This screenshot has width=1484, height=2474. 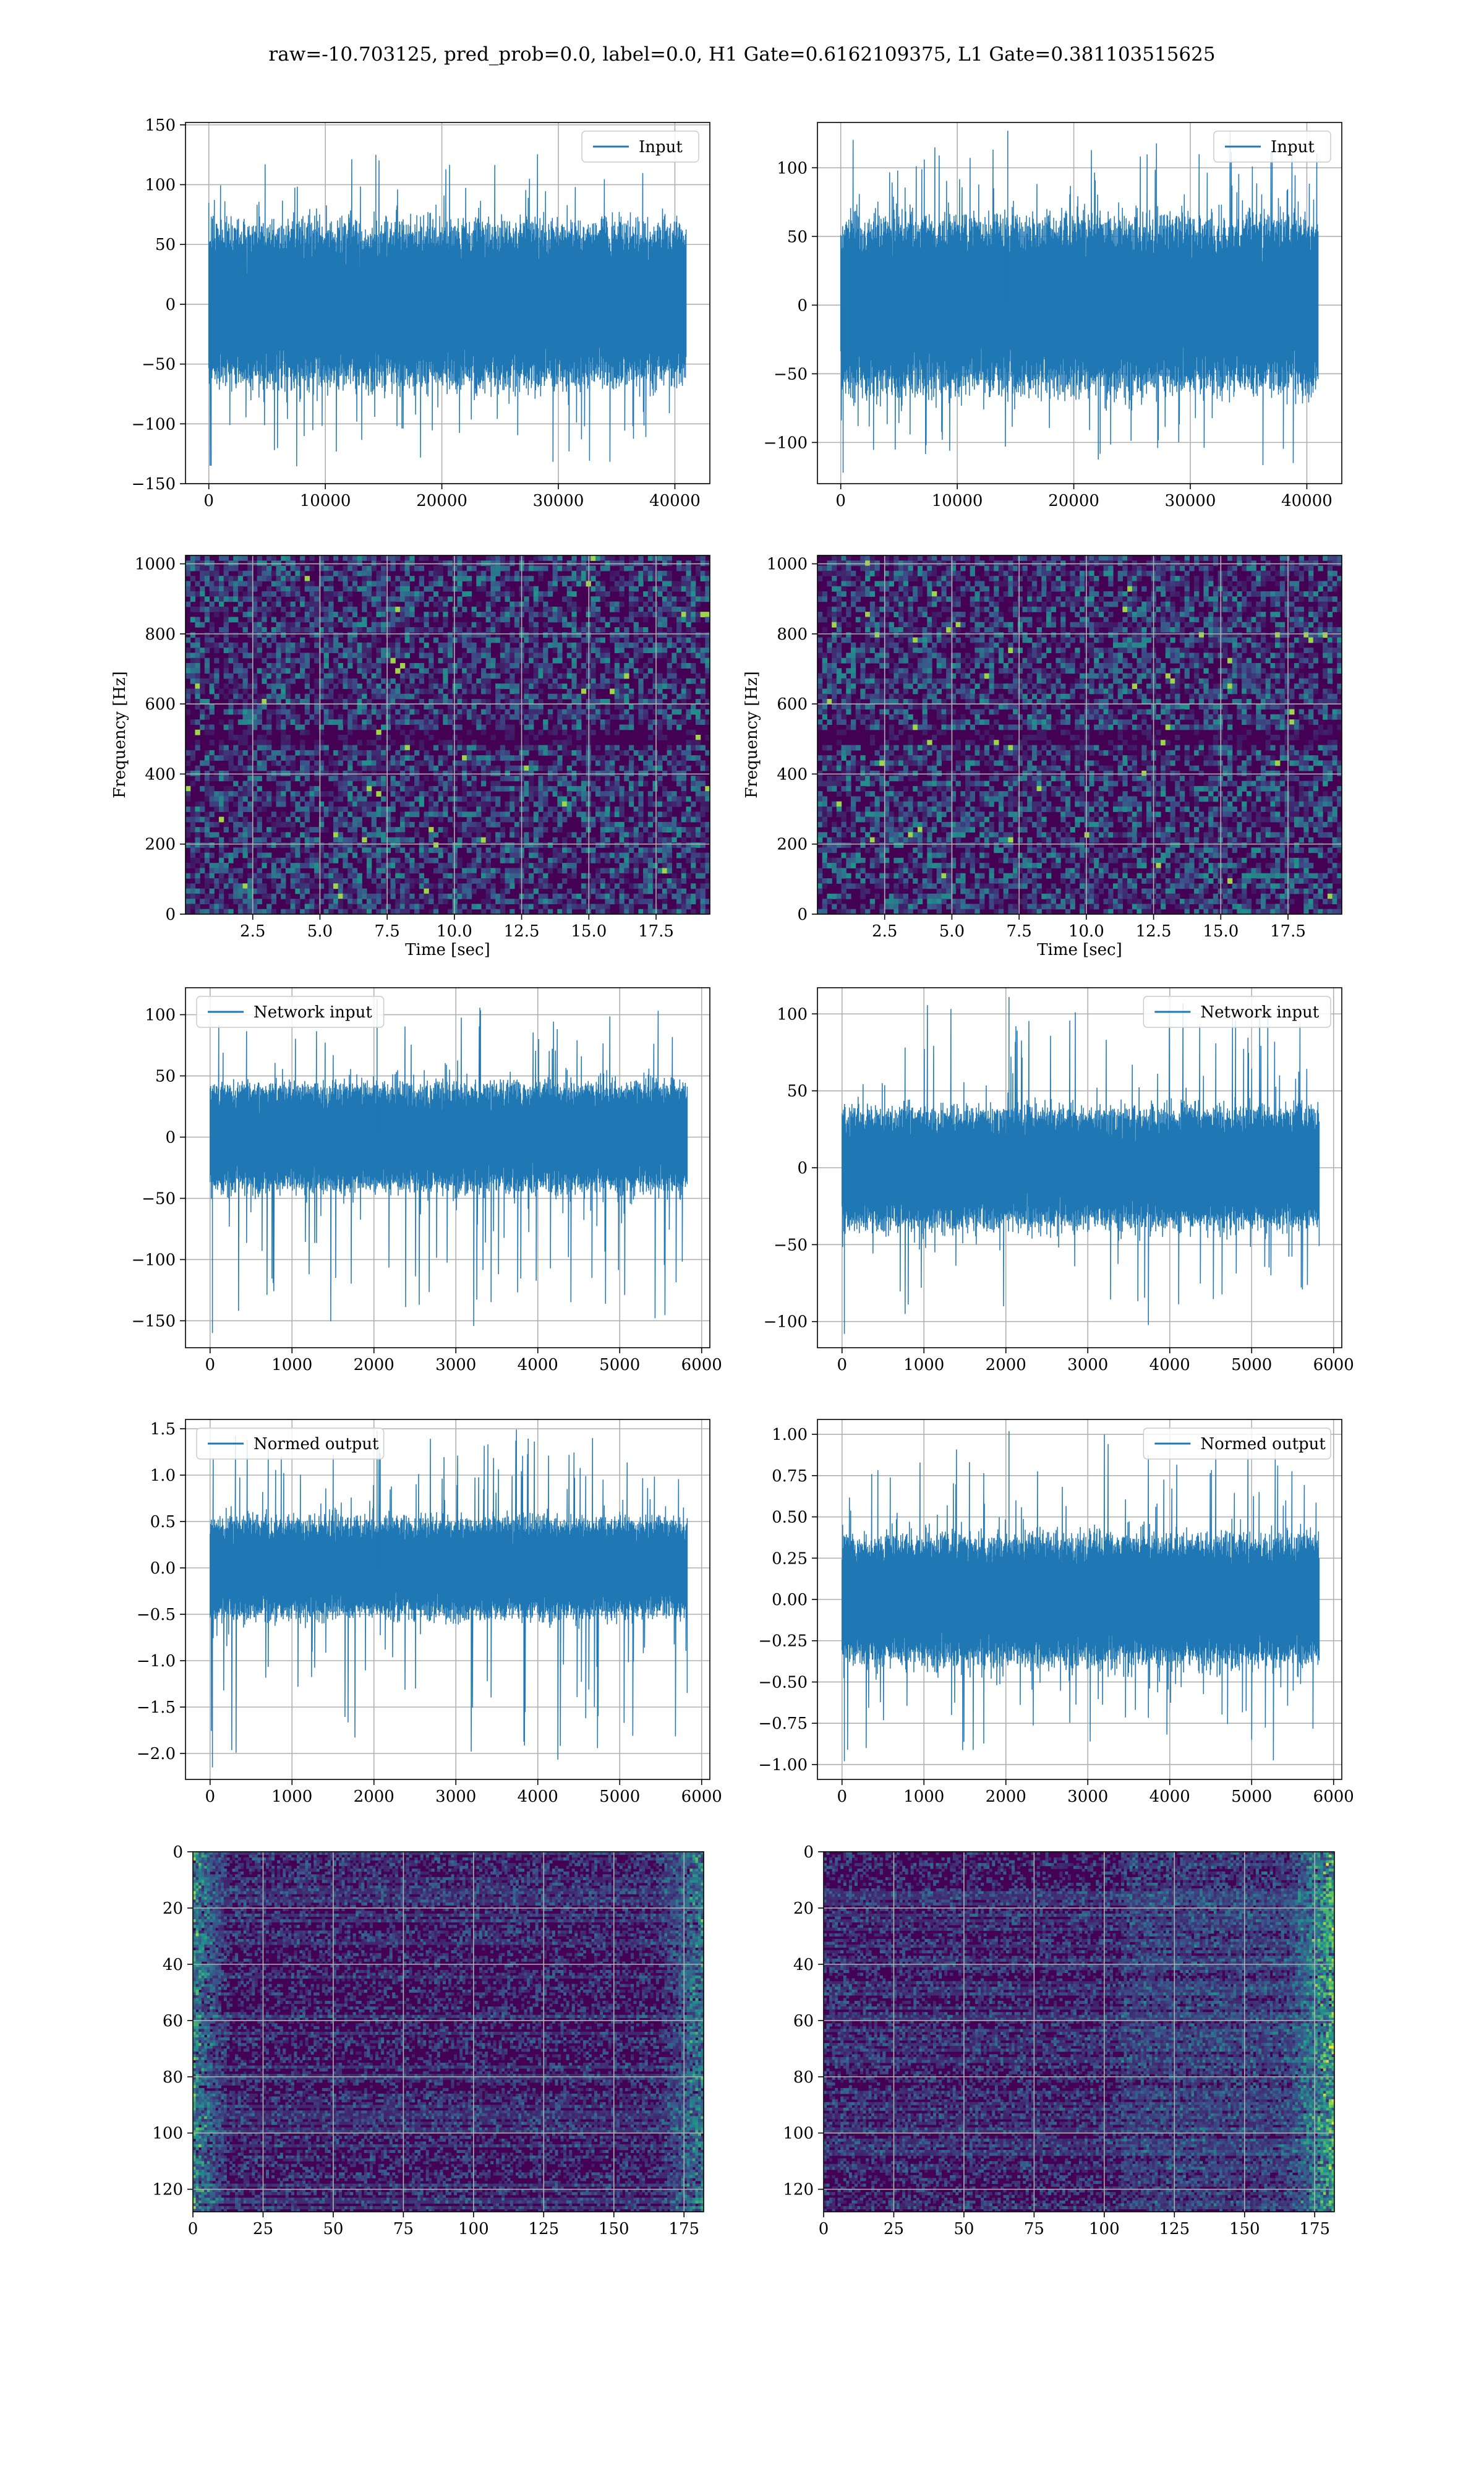 I want to click on h1-input-series-line, so click(x=447, y=310).